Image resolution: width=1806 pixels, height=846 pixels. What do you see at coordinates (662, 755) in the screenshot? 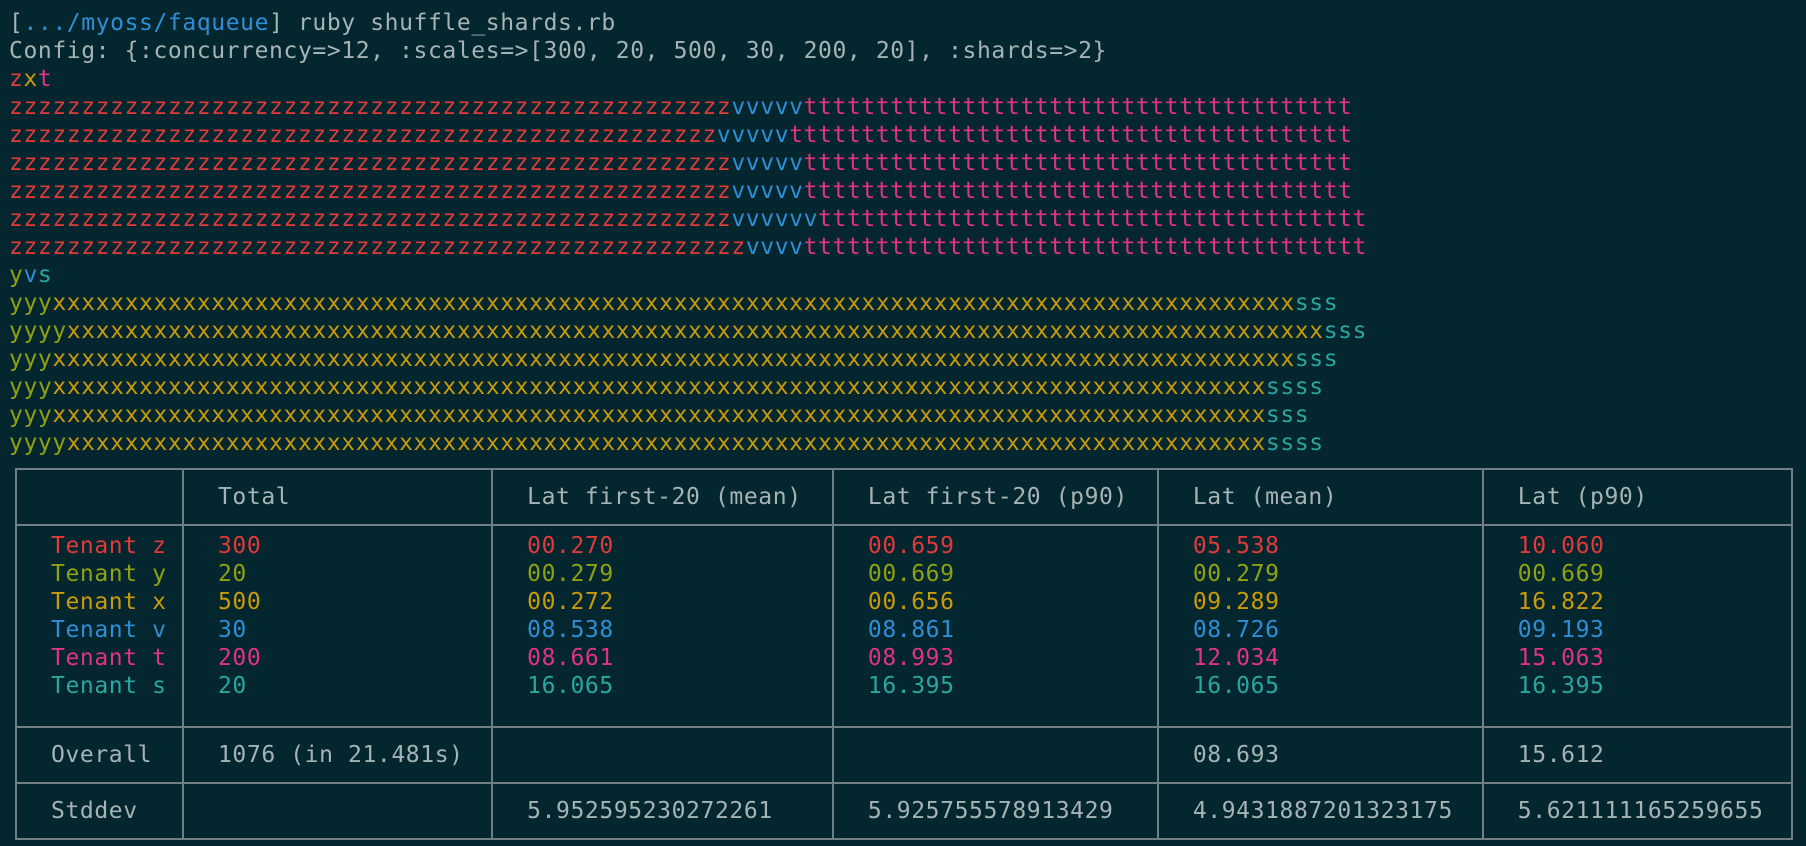
I see `overall-first20-mean` at bounding box center [662, 755].